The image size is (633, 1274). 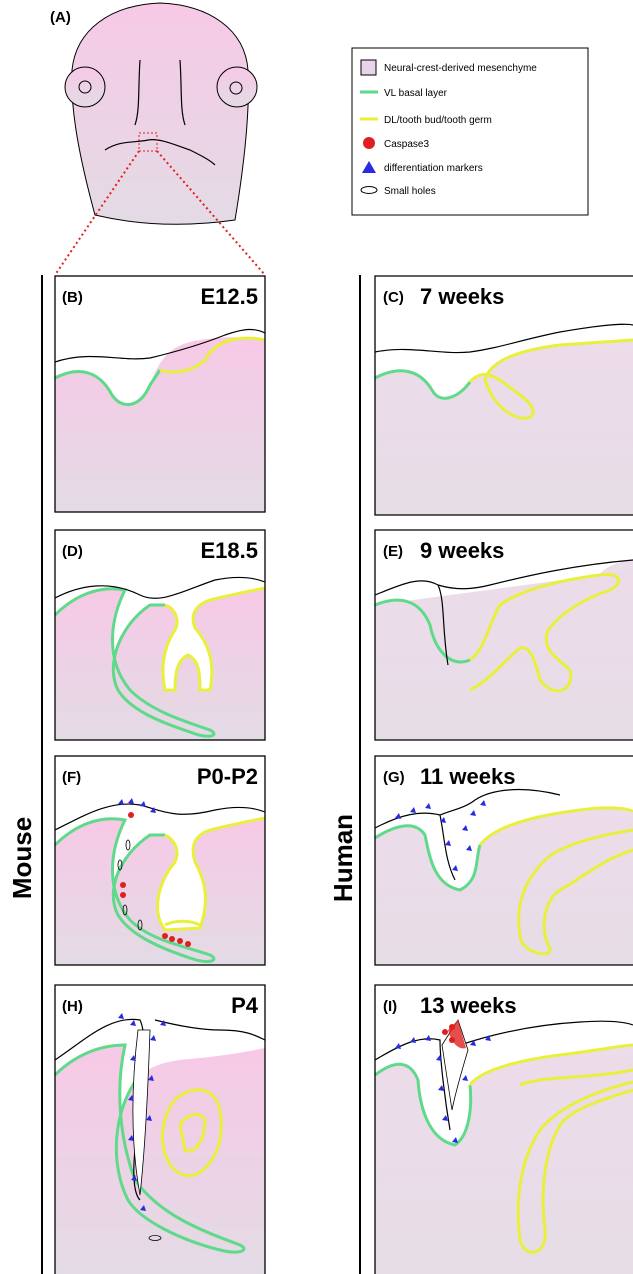 What do you see at coordinates (72, 297) in the screenshot?
I see `panel-label: (B)` at bounding box center [72, 297].